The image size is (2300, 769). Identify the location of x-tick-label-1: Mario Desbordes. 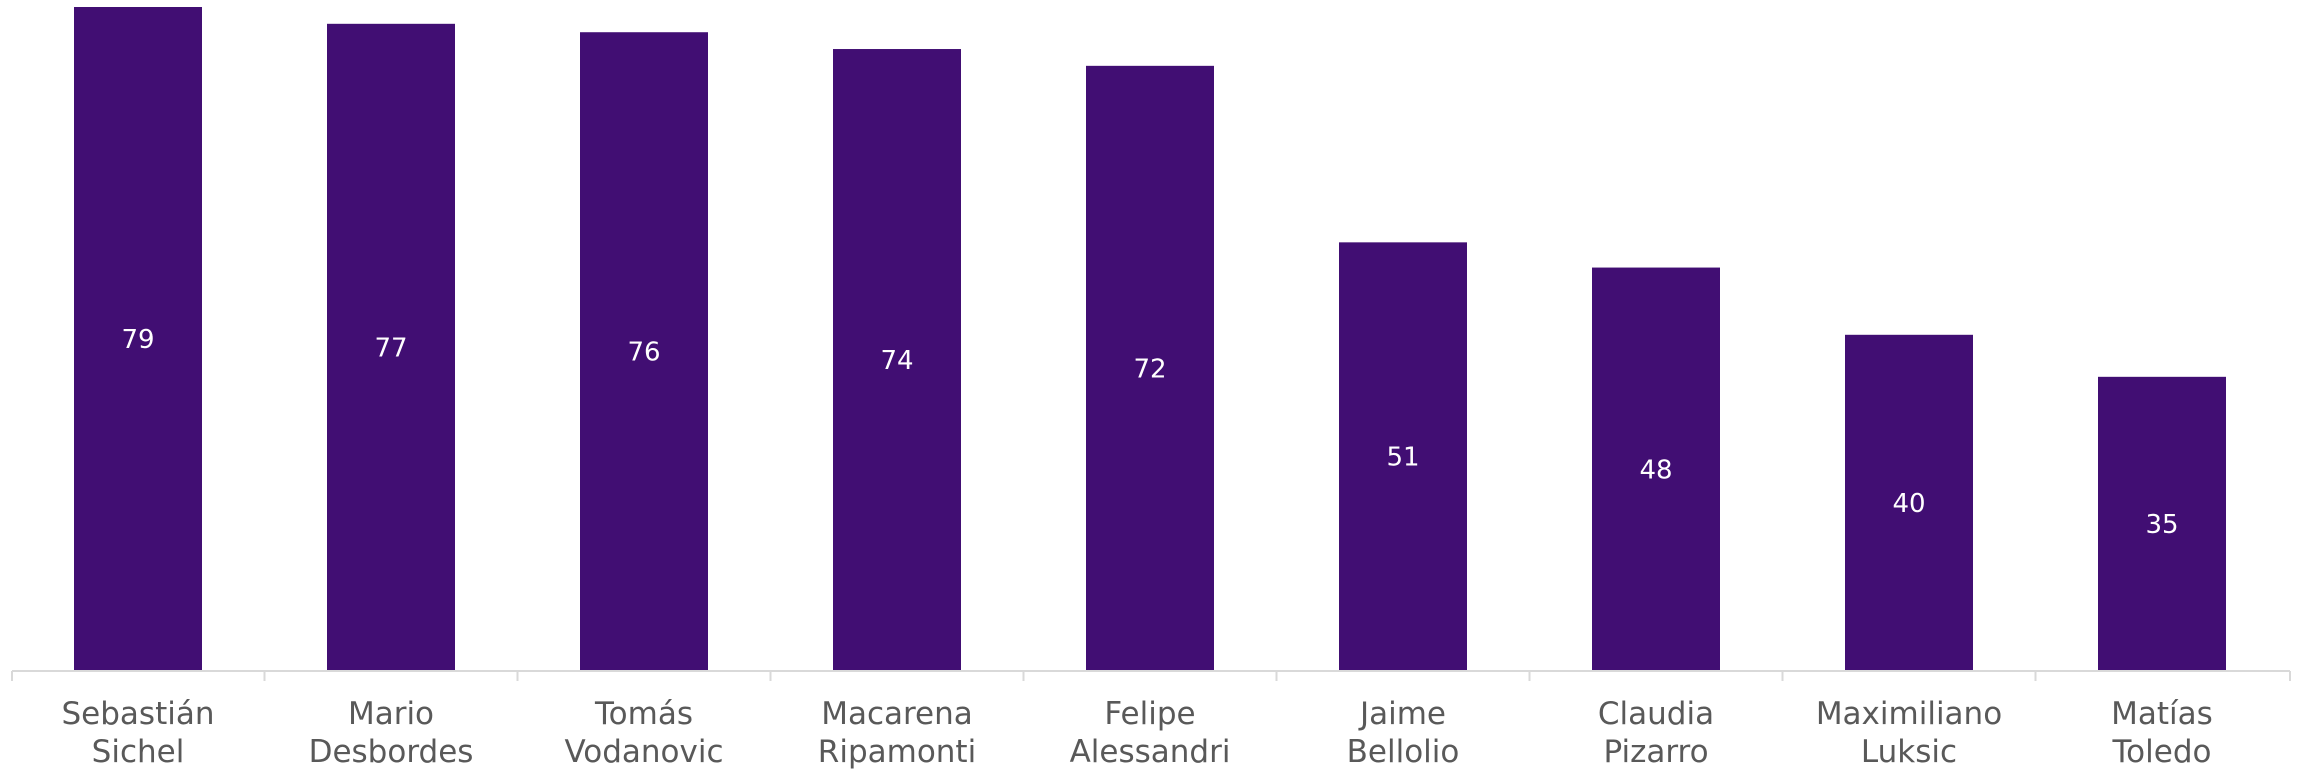
(391, 732).